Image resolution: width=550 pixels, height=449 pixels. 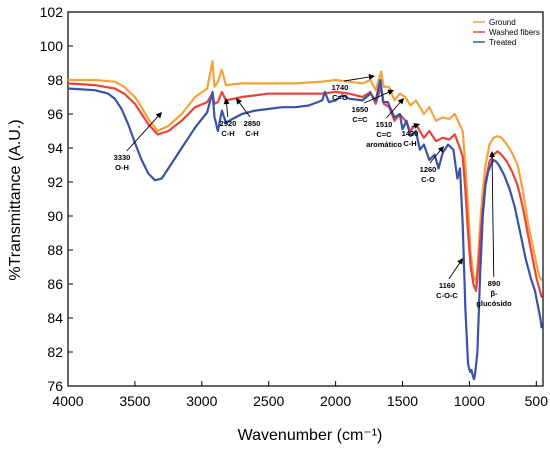 I want to click on peak-label-line: 1430, so click(x=410, y=133).